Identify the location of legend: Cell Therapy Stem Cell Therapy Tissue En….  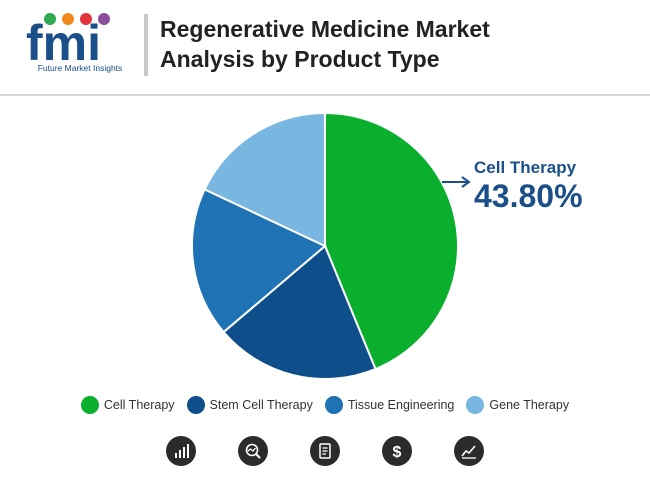
(325, 405).